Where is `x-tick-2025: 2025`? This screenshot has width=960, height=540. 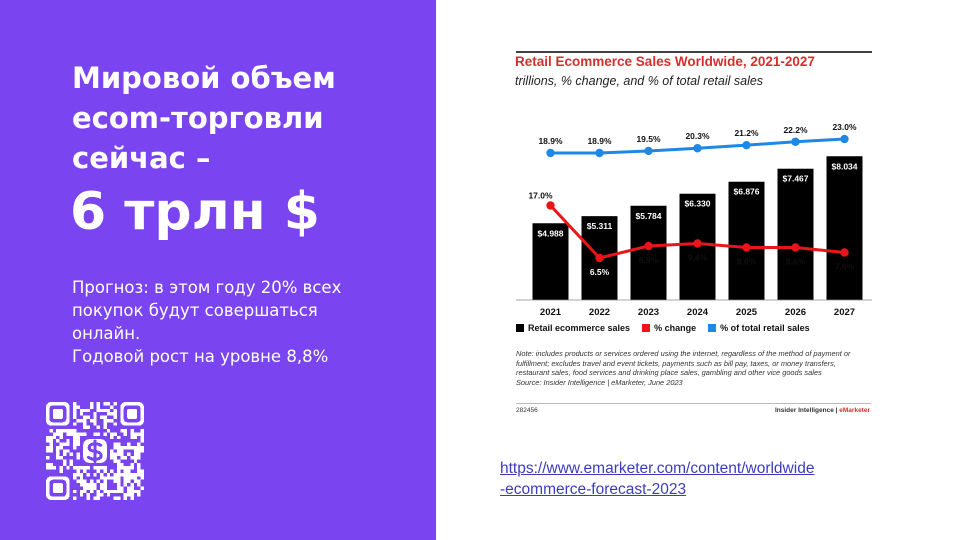
x-tick-2025: 2025 is located at coordinates (747, 312).